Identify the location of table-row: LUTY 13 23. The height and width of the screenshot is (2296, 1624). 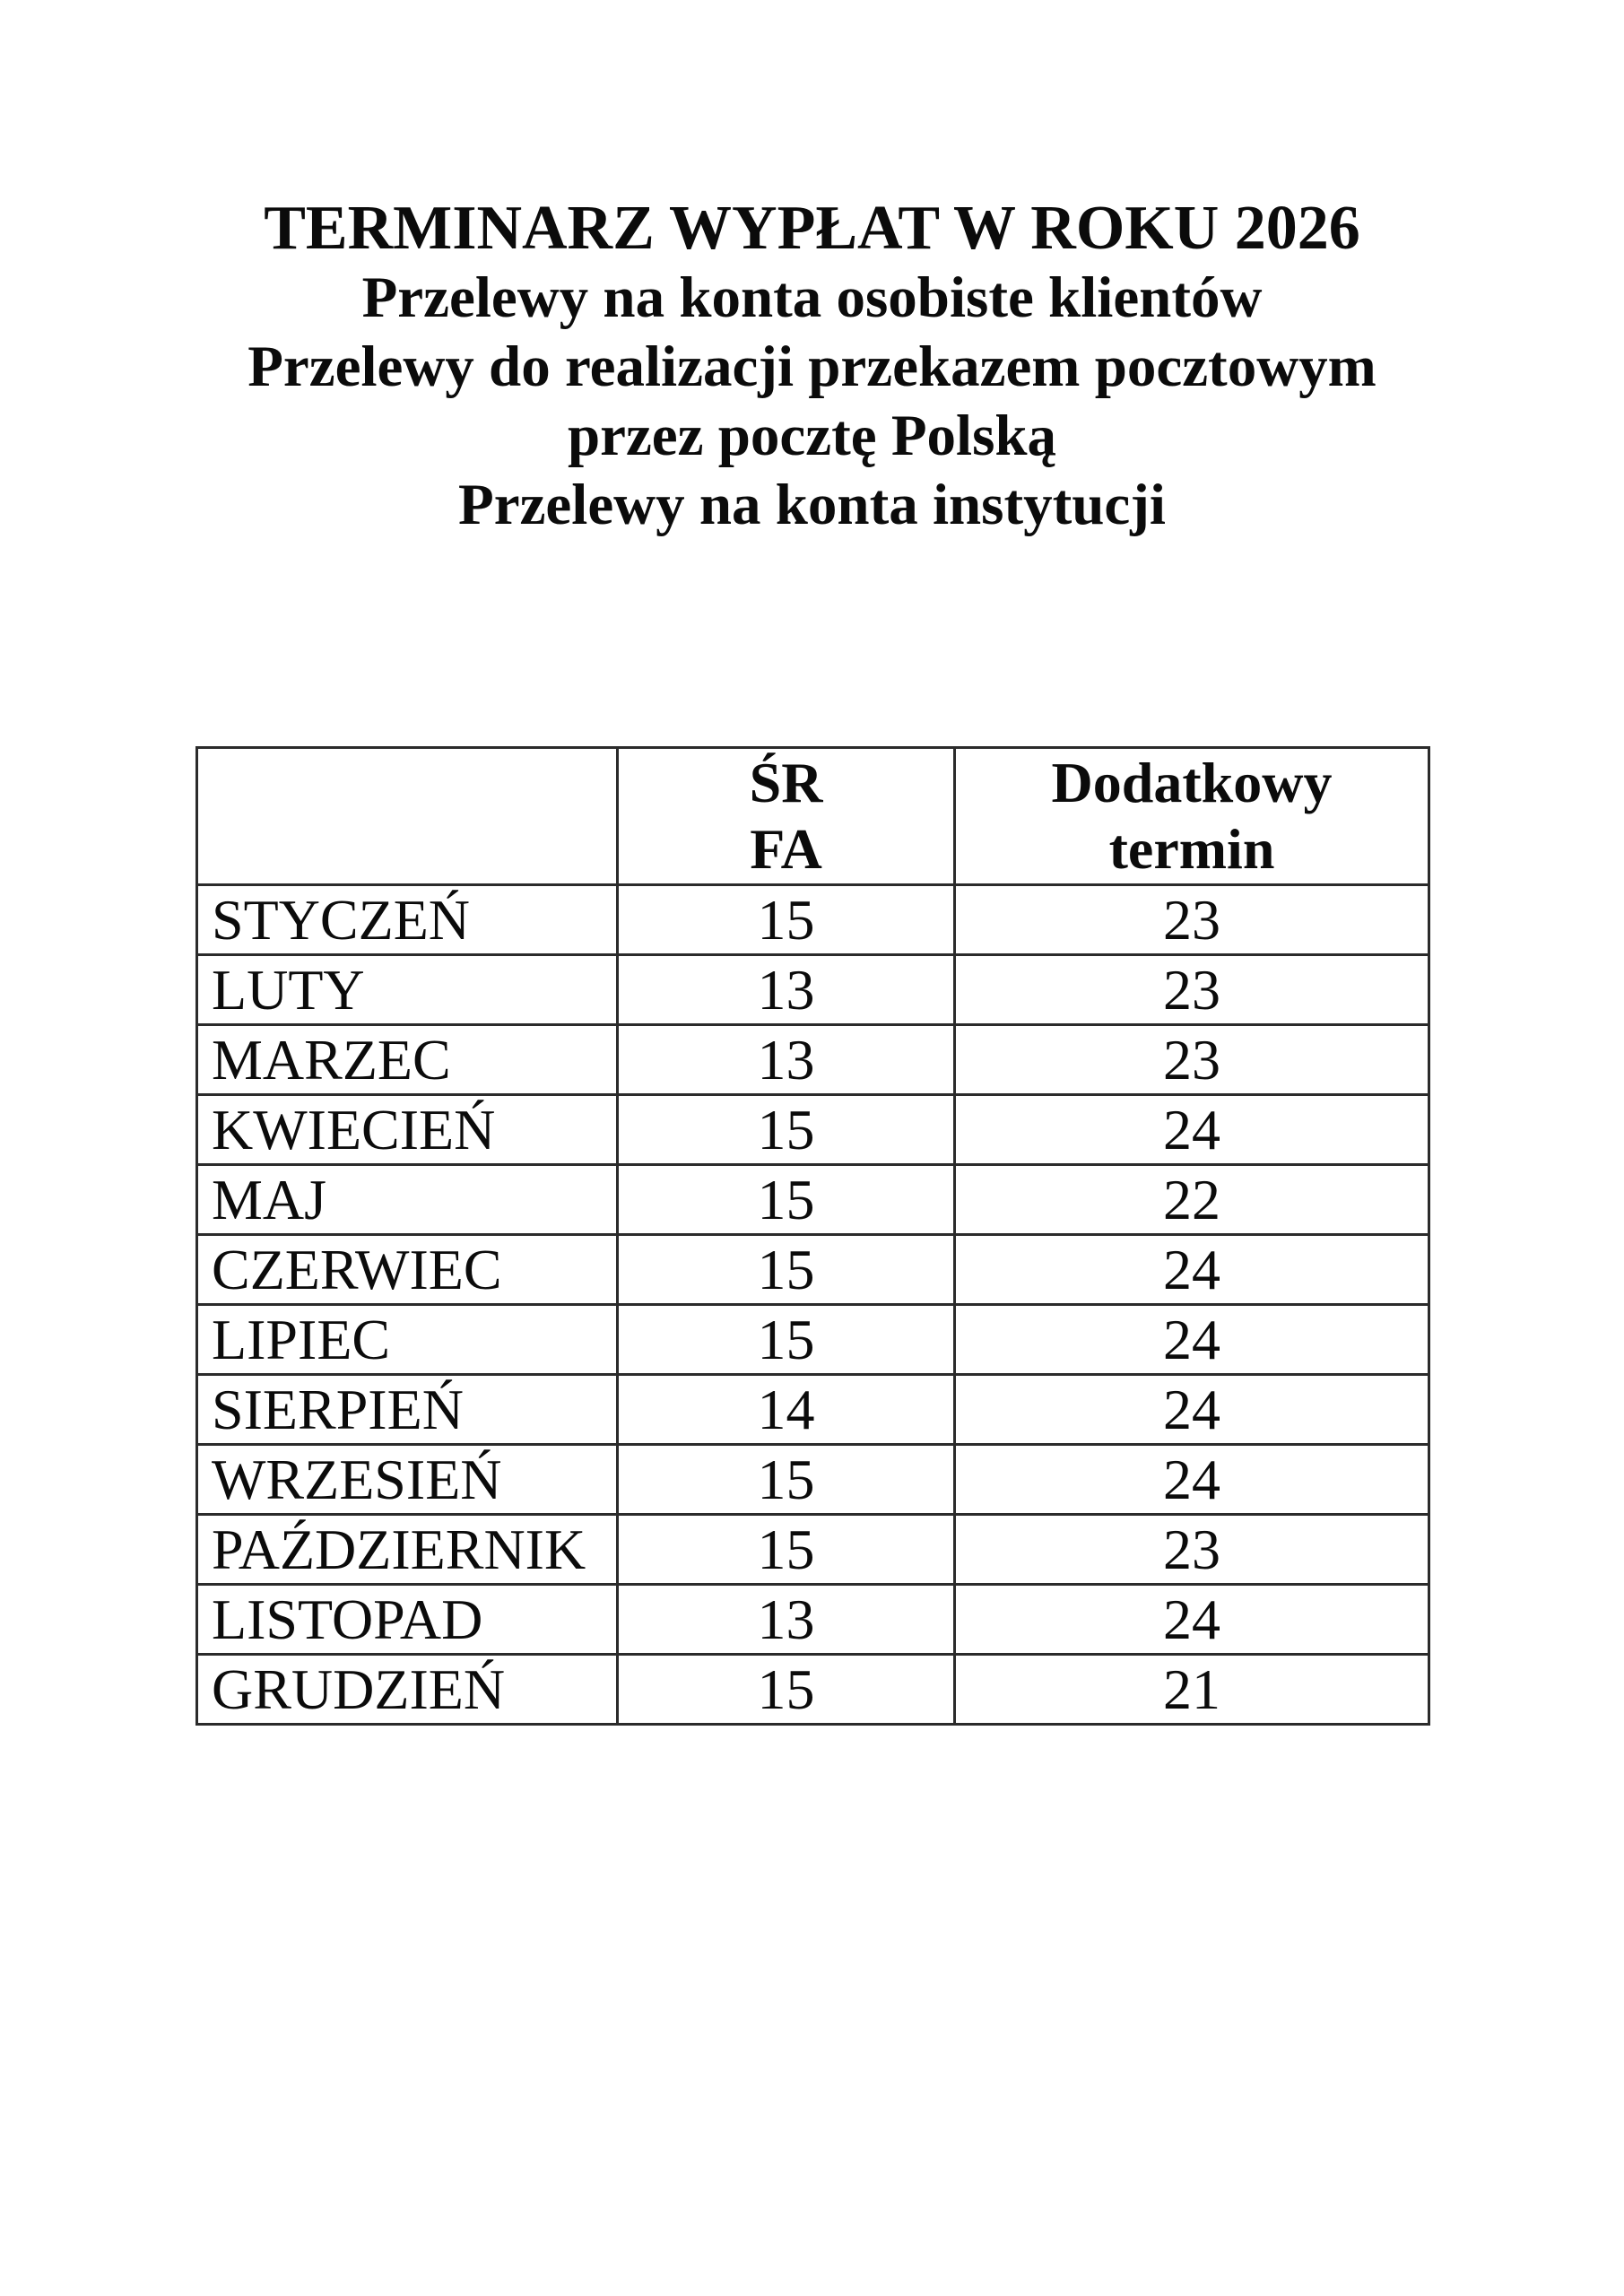
(812, 989).